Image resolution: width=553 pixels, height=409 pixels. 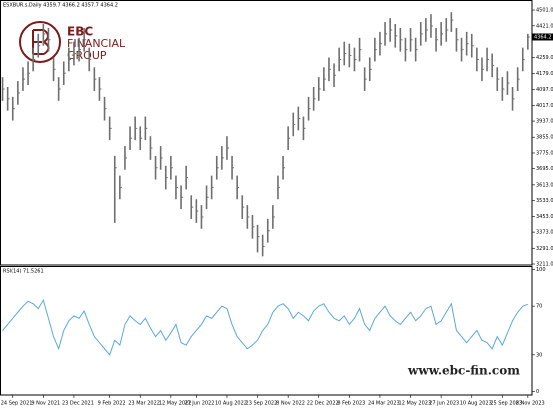 What do you see at coordinates (199, 404) in the screenshot?
I see `x-tick-label: 27 Jun 2022` at bounding box center [199, 404].